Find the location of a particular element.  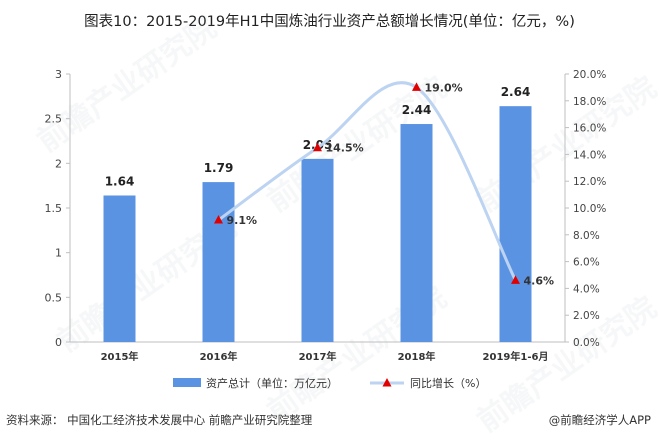

growth-value-label: 14.5% is located at coordinates (345, 148).